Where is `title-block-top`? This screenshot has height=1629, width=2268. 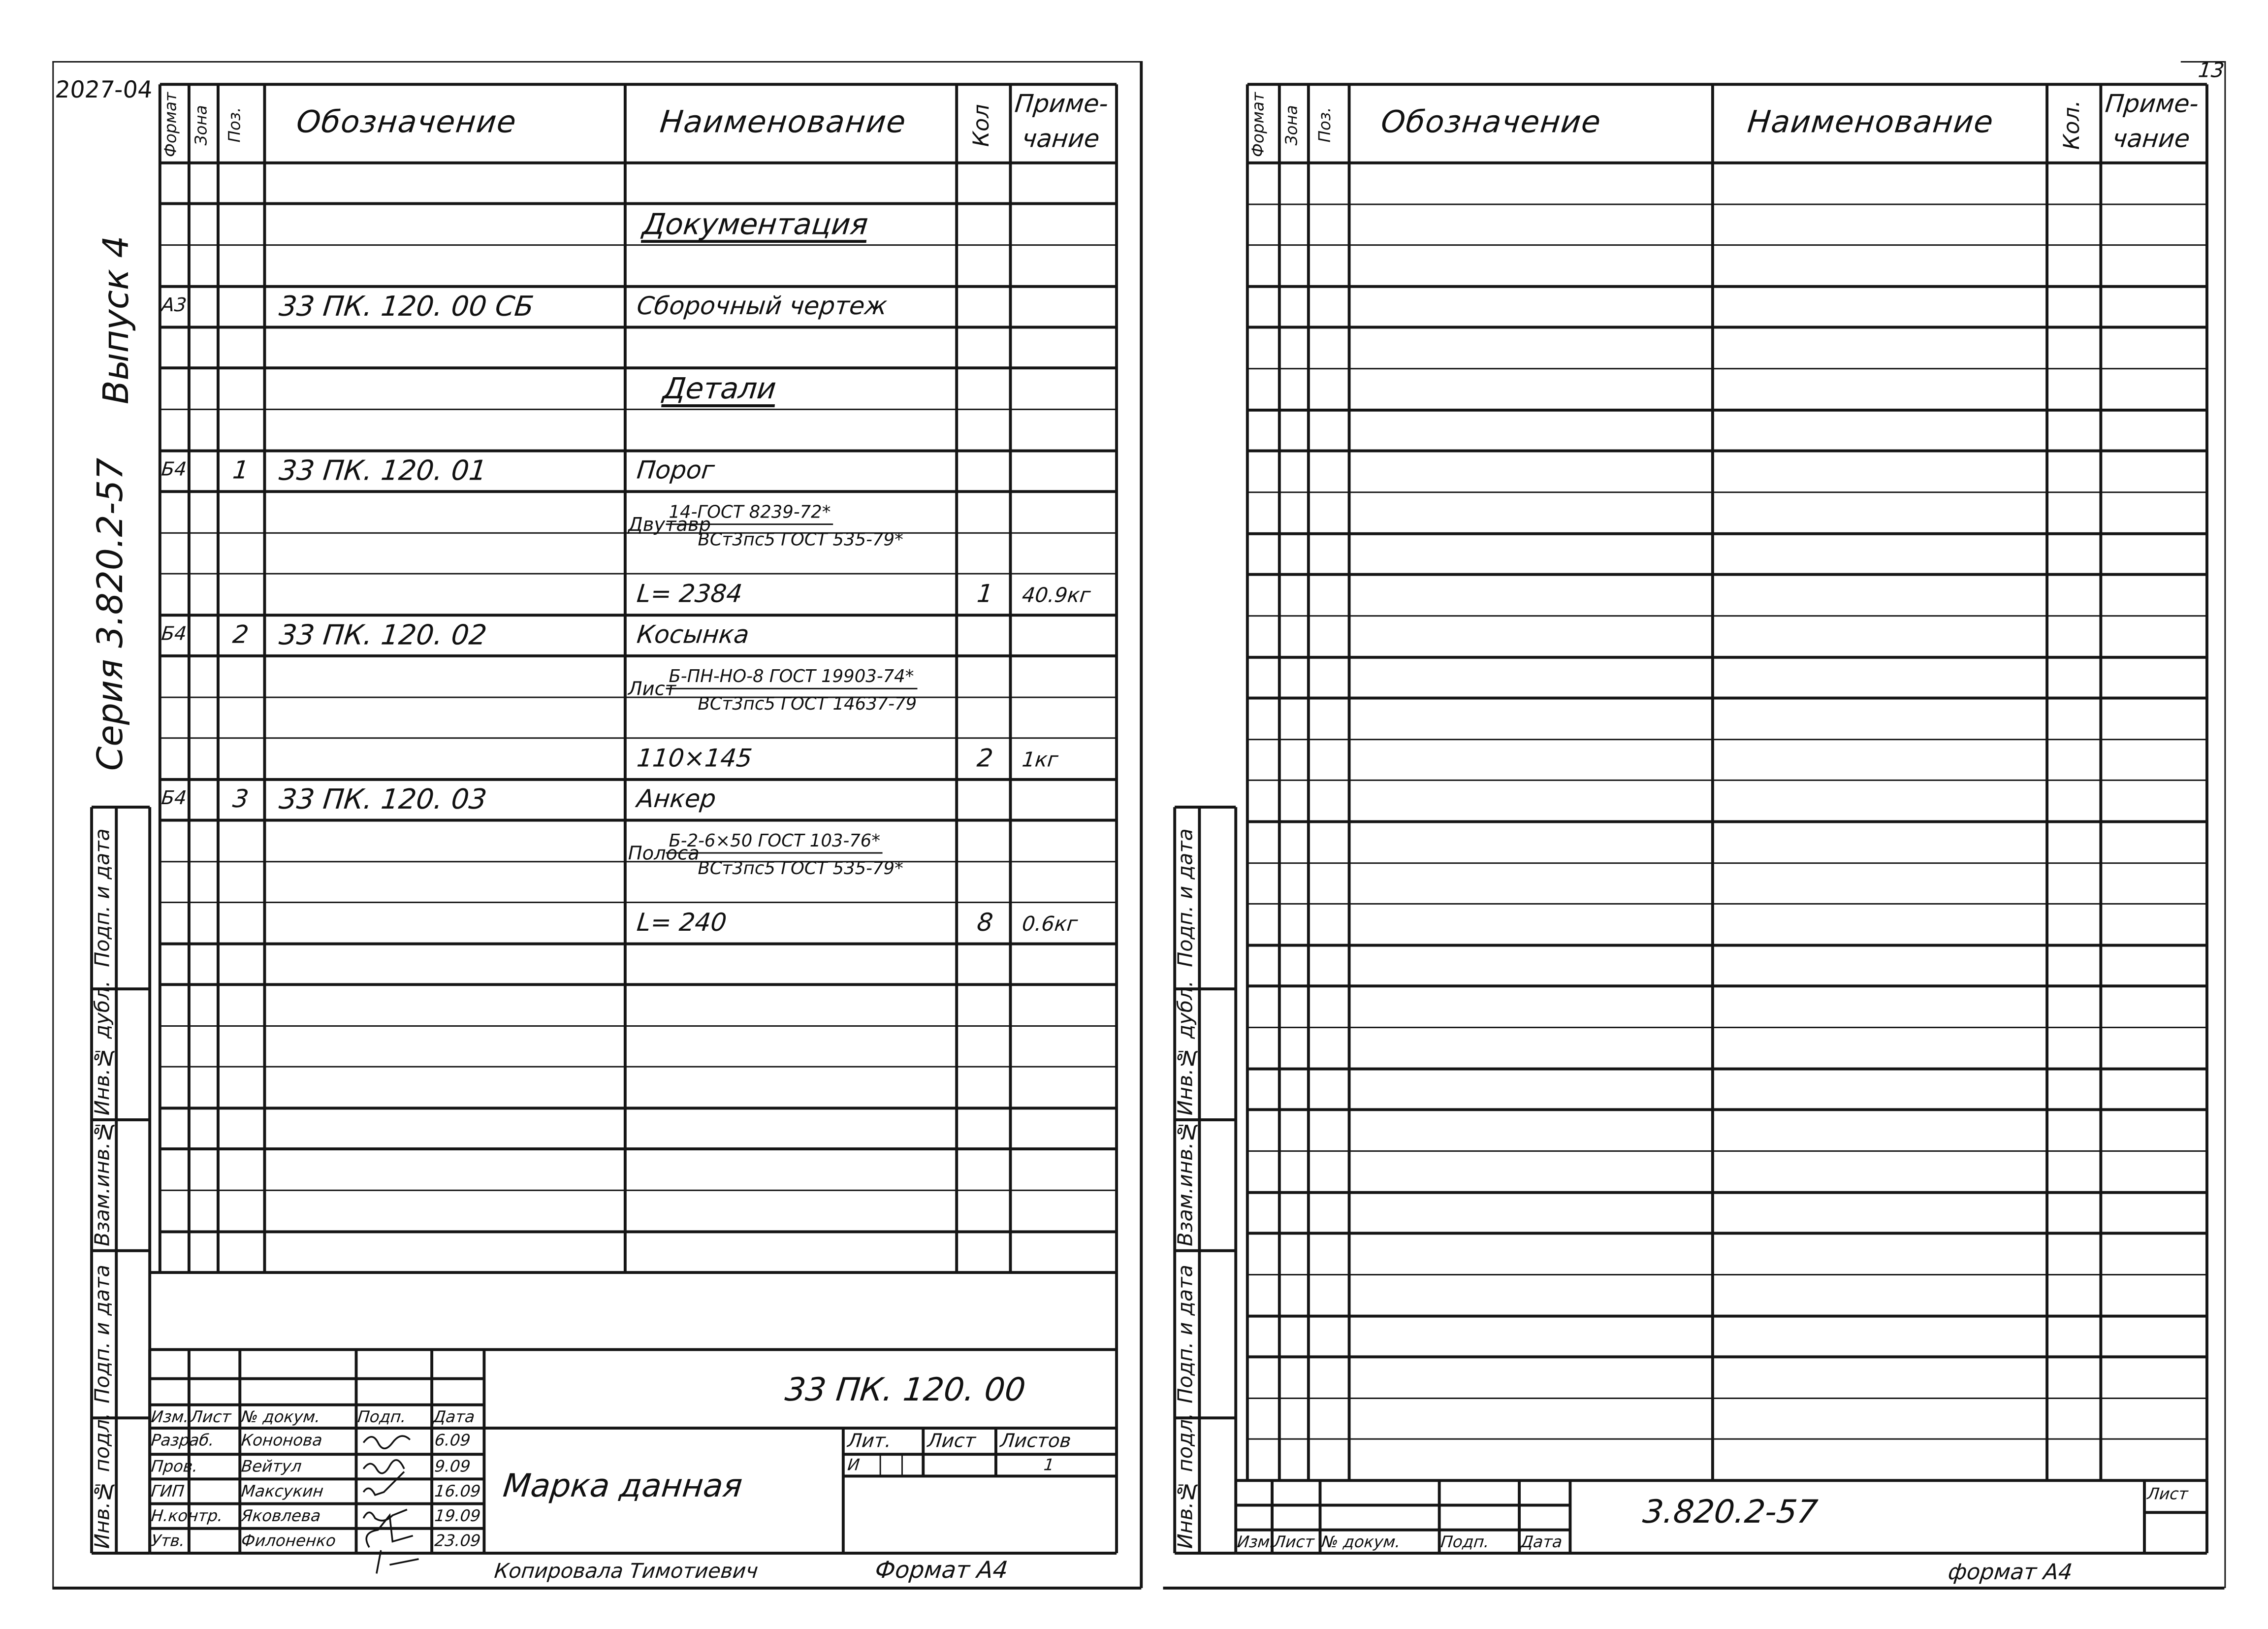
title-block-top is located at coordinates (1721, 1480).